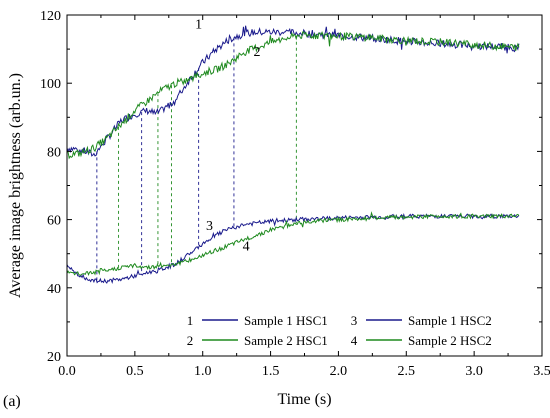  I want to click on legend-number-2: 2, so click(190, 340).